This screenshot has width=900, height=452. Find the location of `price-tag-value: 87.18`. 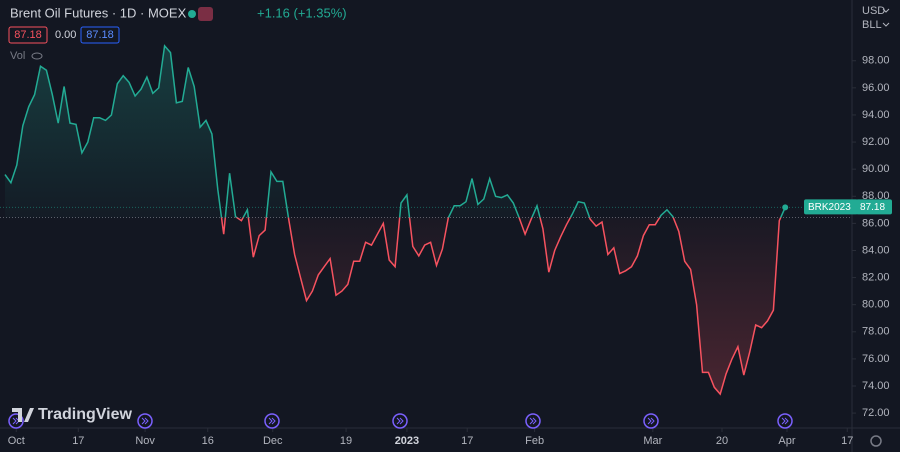

price-tag-value: 87.18 is located at coordinates (872, 207).